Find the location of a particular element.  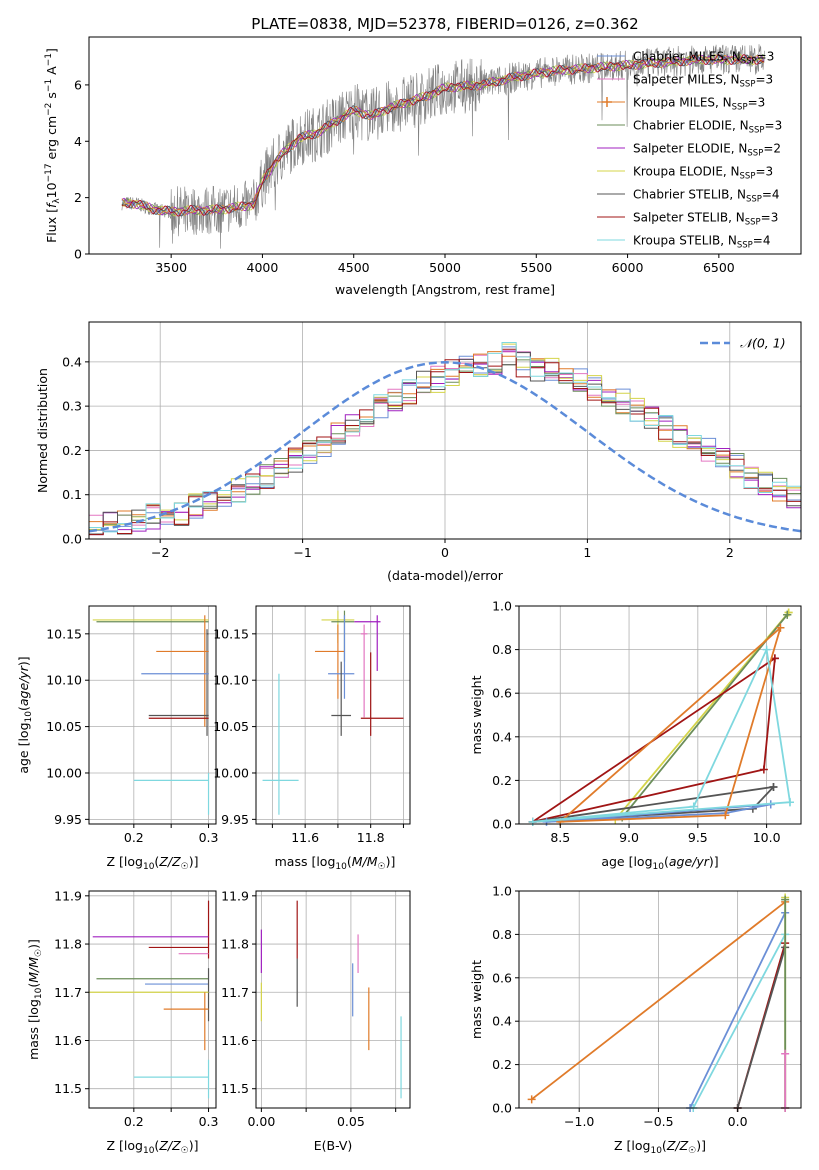

label-part: =4 is located at coordinates (771, 195).